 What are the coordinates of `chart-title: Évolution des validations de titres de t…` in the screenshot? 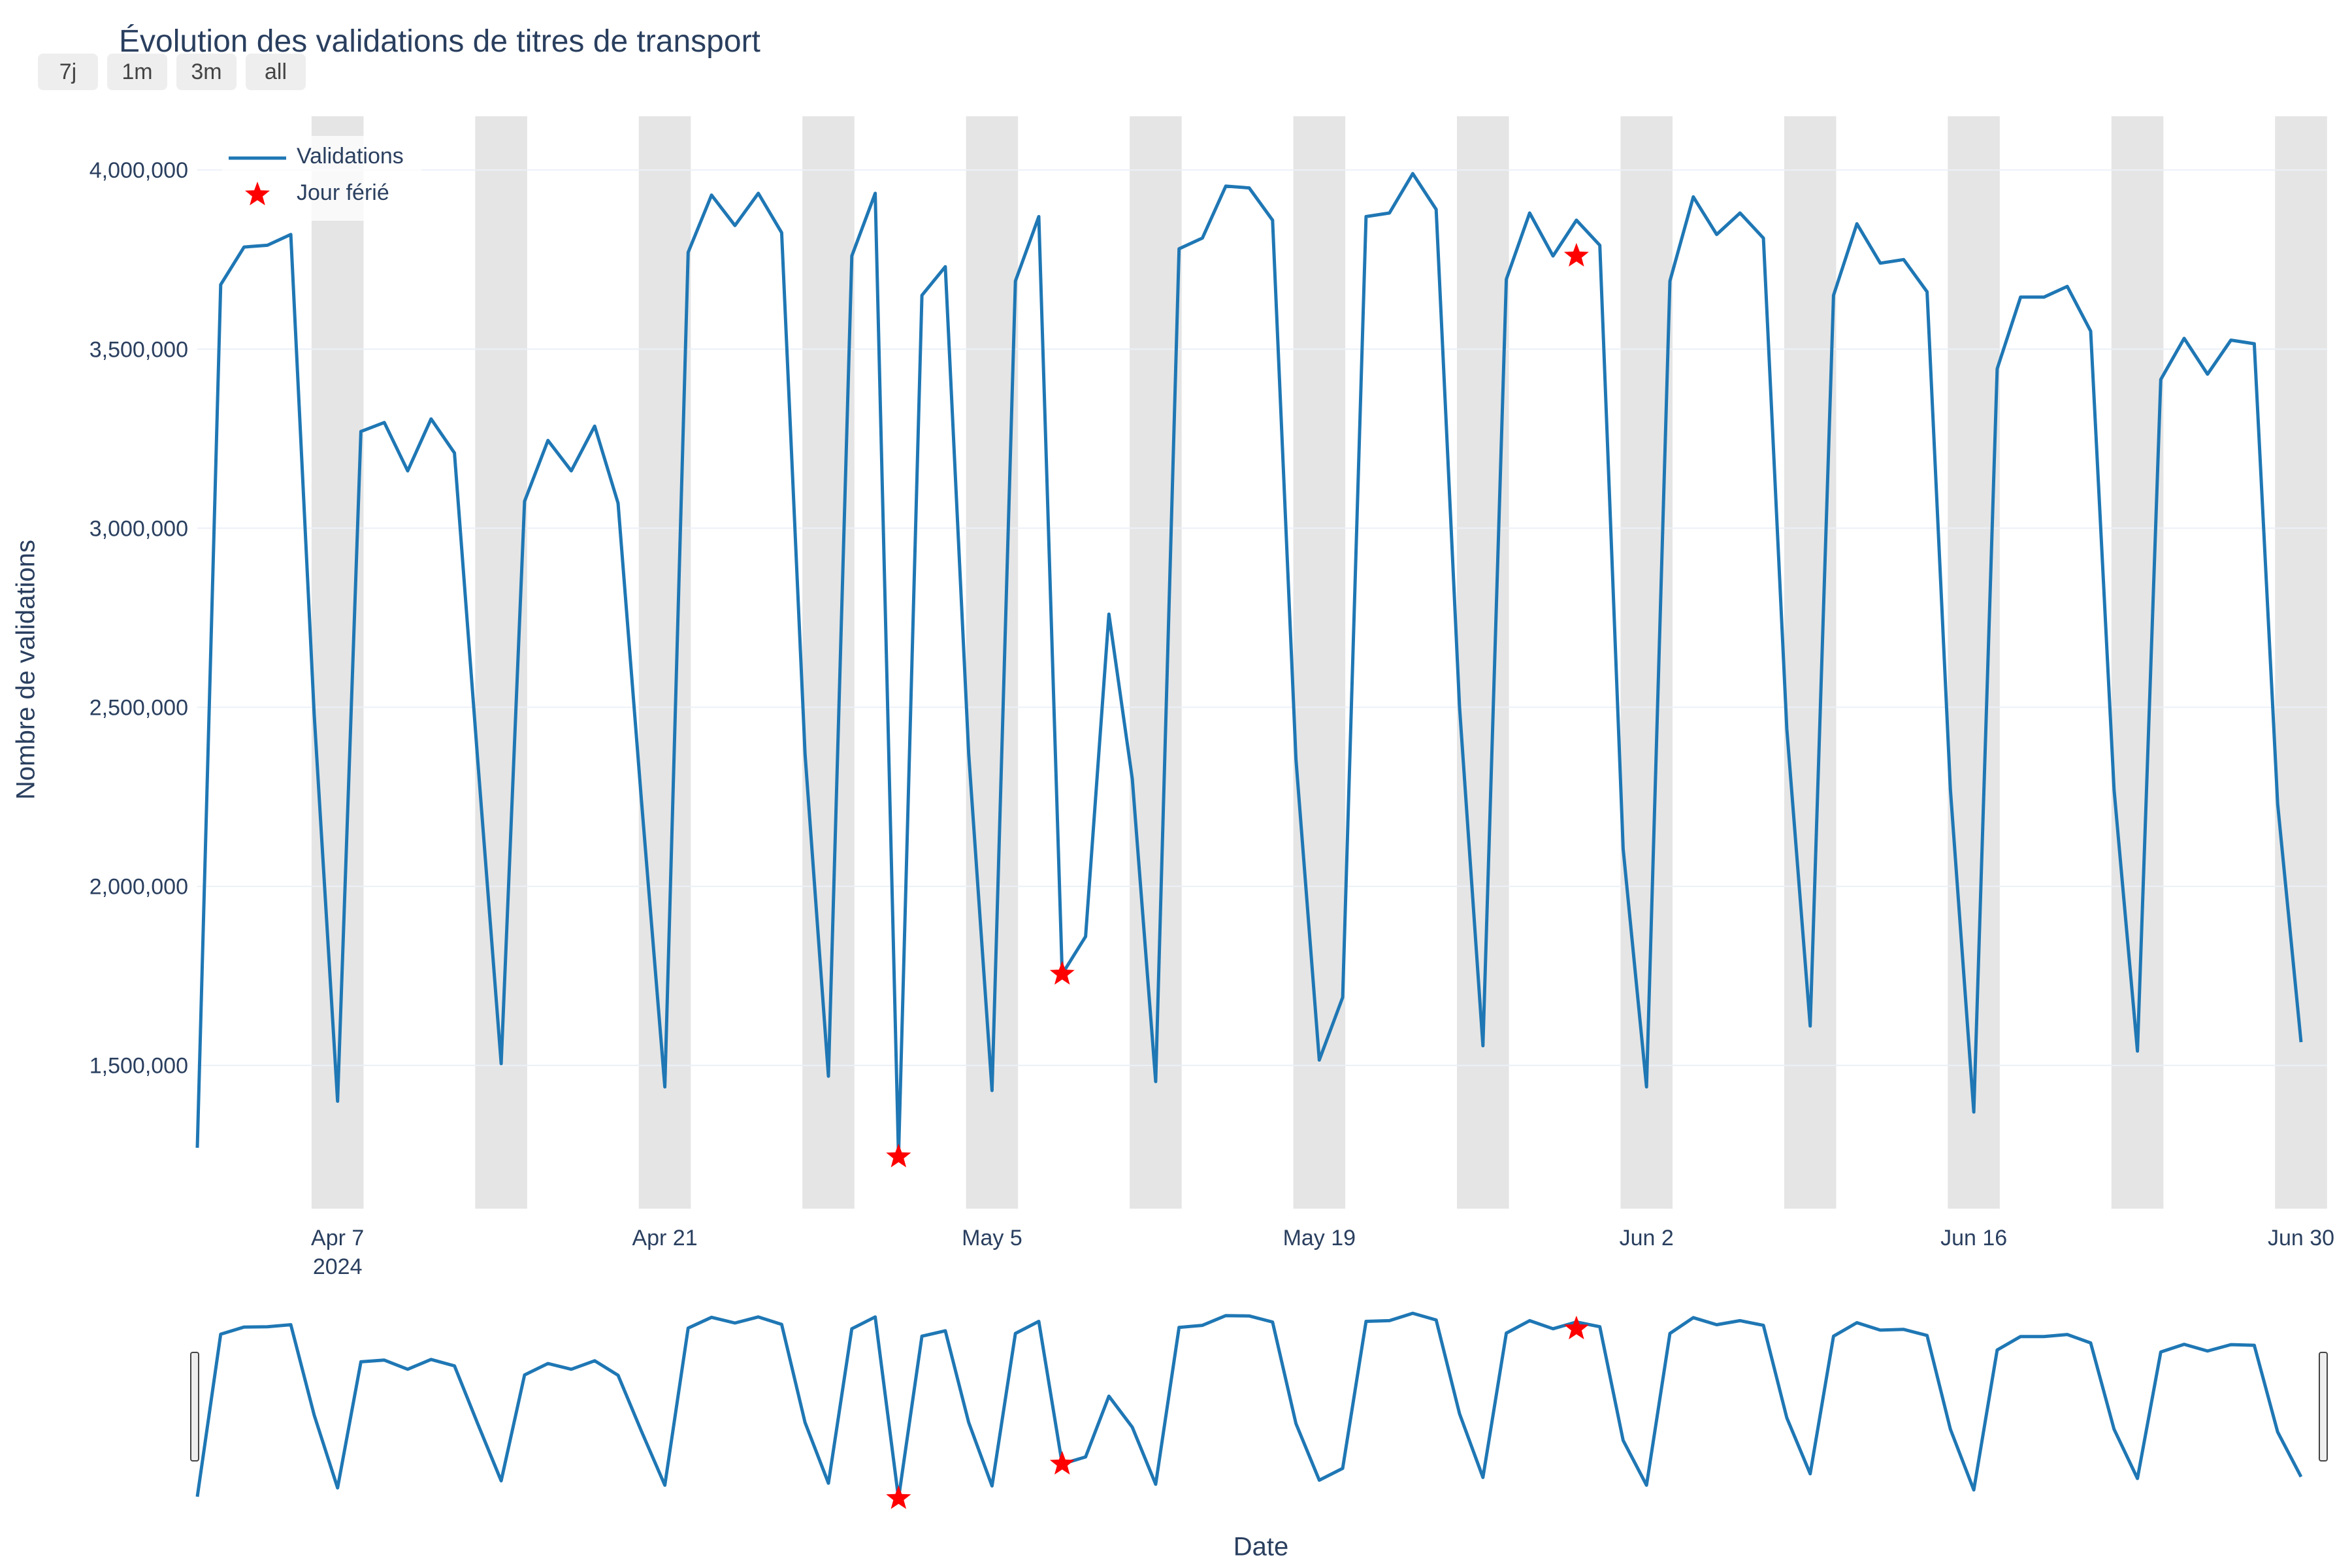 It's located at (439, 41).